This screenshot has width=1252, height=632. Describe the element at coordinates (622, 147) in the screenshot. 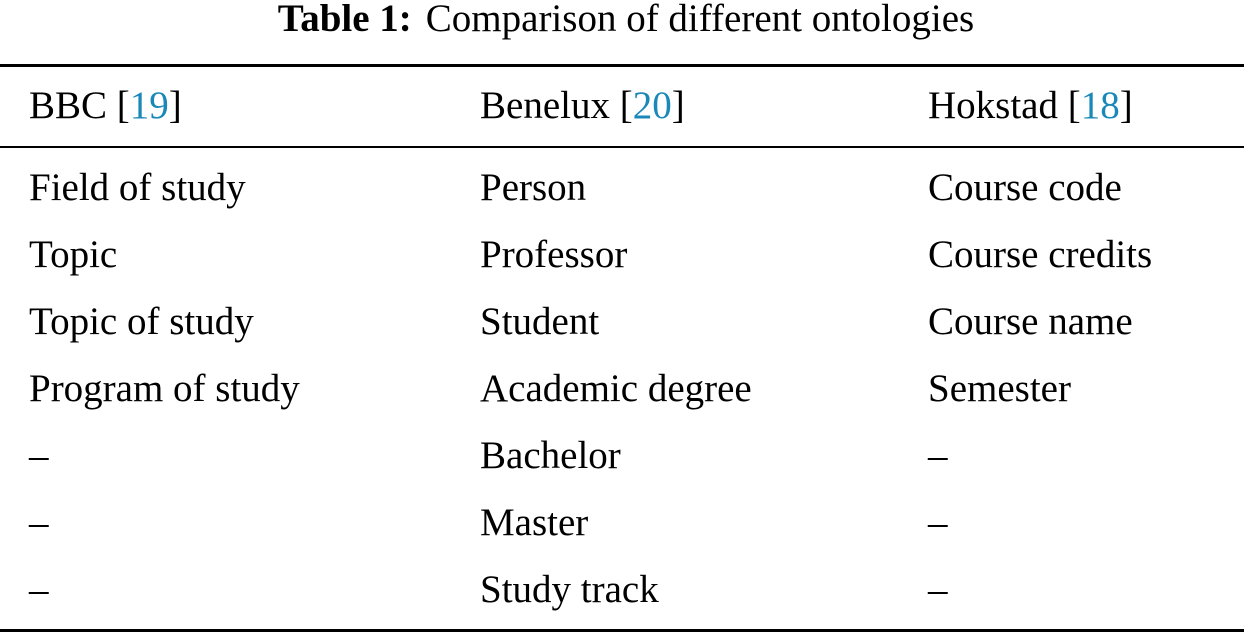

I see `table-header-rule` at that location.